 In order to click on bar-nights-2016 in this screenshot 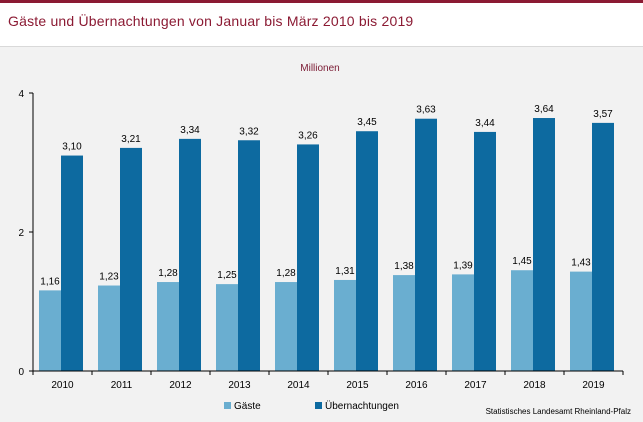, I will do `click(426, 244)`.